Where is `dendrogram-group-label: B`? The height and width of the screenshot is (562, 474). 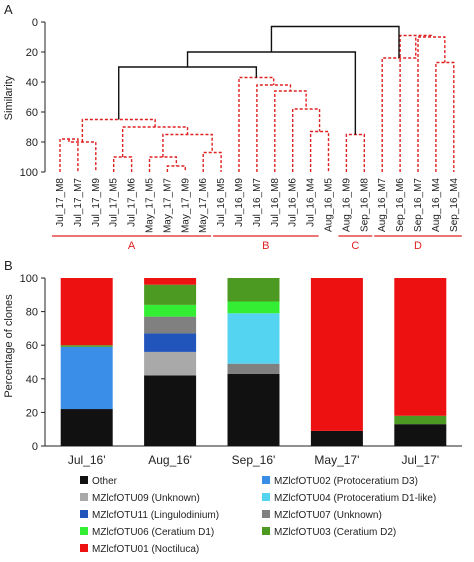 dendrogram-group-label: B is located at coordinates (265, 246).